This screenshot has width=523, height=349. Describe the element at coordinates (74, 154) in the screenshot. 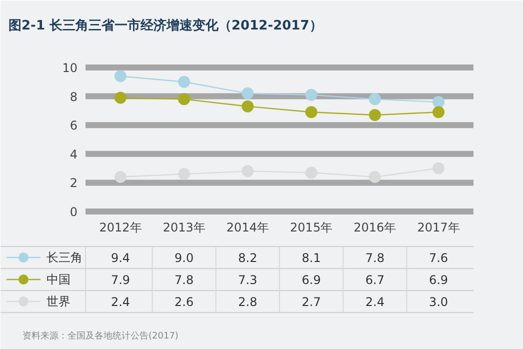

I see `y-tick-label: 4` at that location.